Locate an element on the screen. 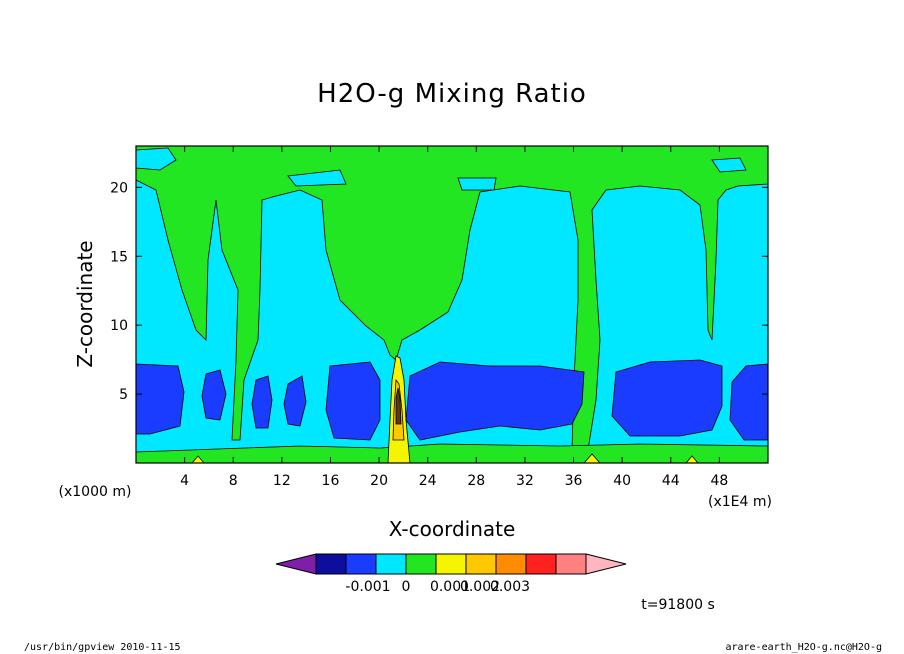 This screenshot has width=904, height=654. green-bottom-band is located at coordinates (452, 453).